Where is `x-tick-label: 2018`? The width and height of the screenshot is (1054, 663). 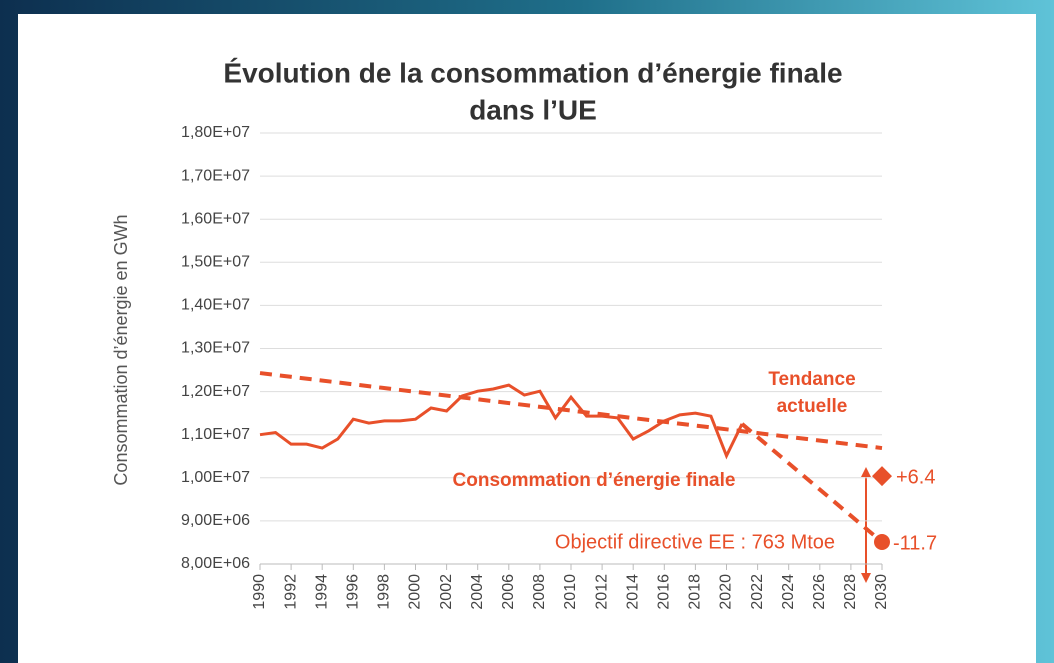
x-tick-label: 2018 is located at coordinates (695, 592).